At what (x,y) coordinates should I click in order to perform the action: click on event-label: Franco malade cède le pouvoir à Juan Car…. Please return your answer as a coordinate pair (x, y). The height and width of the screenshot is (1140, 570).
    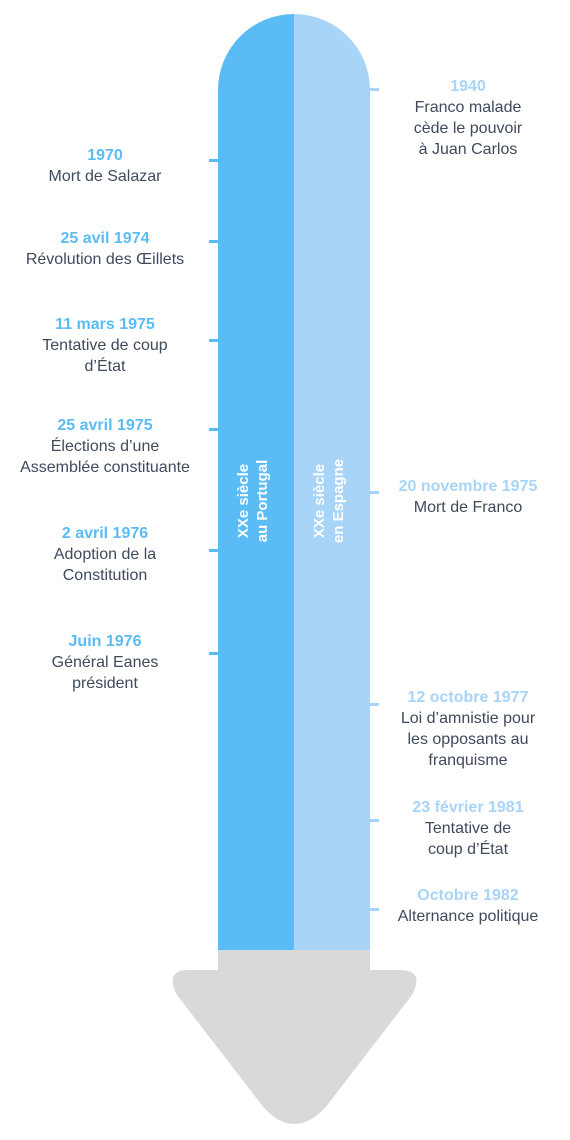
    Looking at the image, I should click on (468, 128).